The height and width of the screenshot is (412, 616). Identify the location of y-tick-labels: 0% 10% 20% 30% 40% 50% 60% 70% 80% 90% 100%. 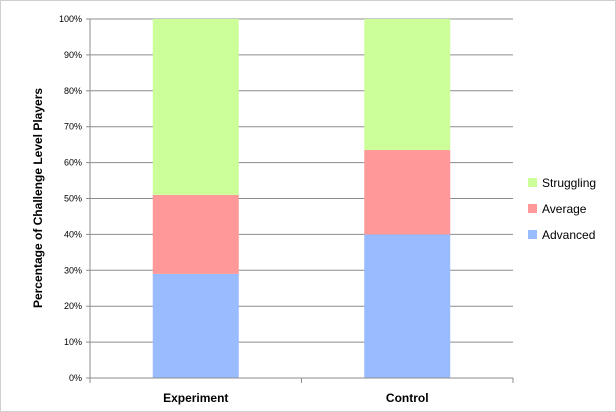
(70, 198).